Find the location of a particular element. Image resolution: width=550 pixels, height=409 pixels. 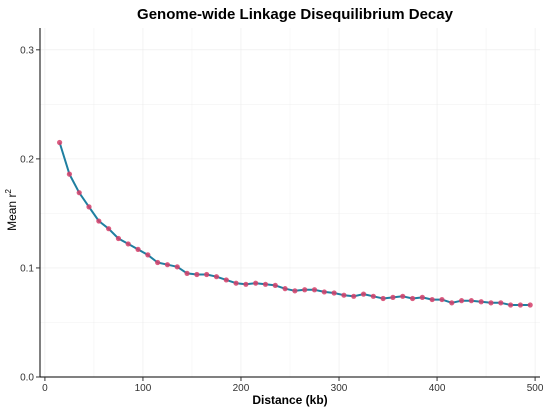

x-tick-label: 400 is located at coordinates (437, 388).